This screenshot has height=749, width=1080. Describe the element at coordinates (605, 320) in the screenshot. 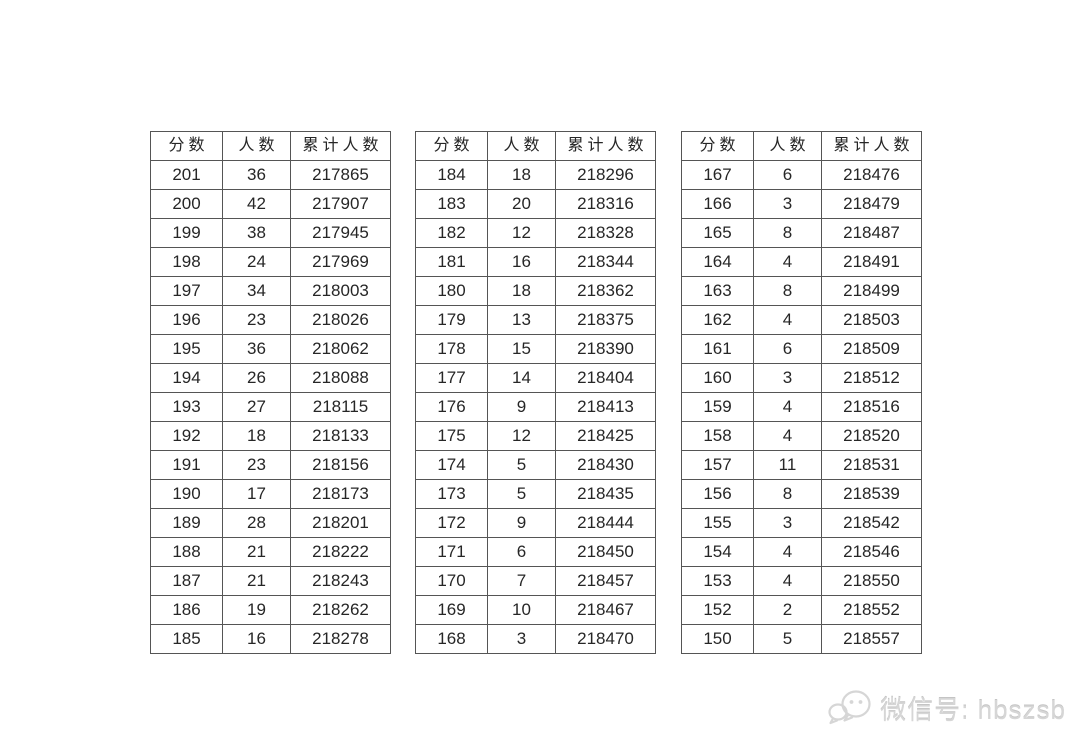

I see `cumulative-cell: 218375` at that location.